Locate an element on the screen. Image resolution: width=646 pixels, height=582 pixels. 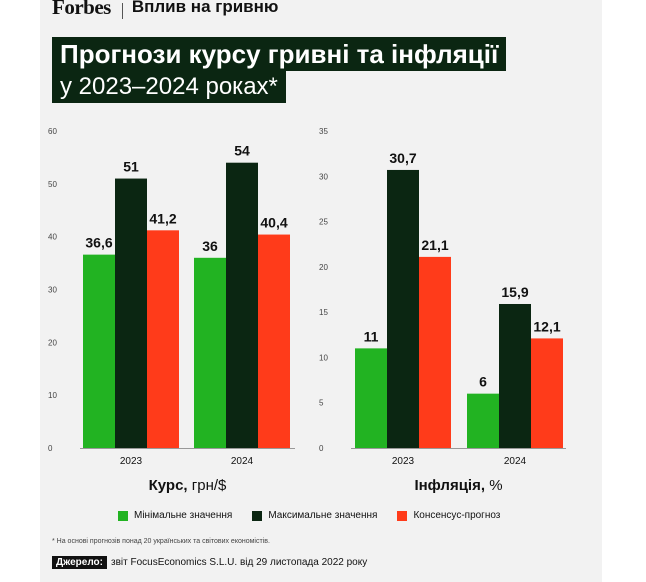
legend-item-consensus: Консенсус-прогноз is located at coordinates (448, 515).